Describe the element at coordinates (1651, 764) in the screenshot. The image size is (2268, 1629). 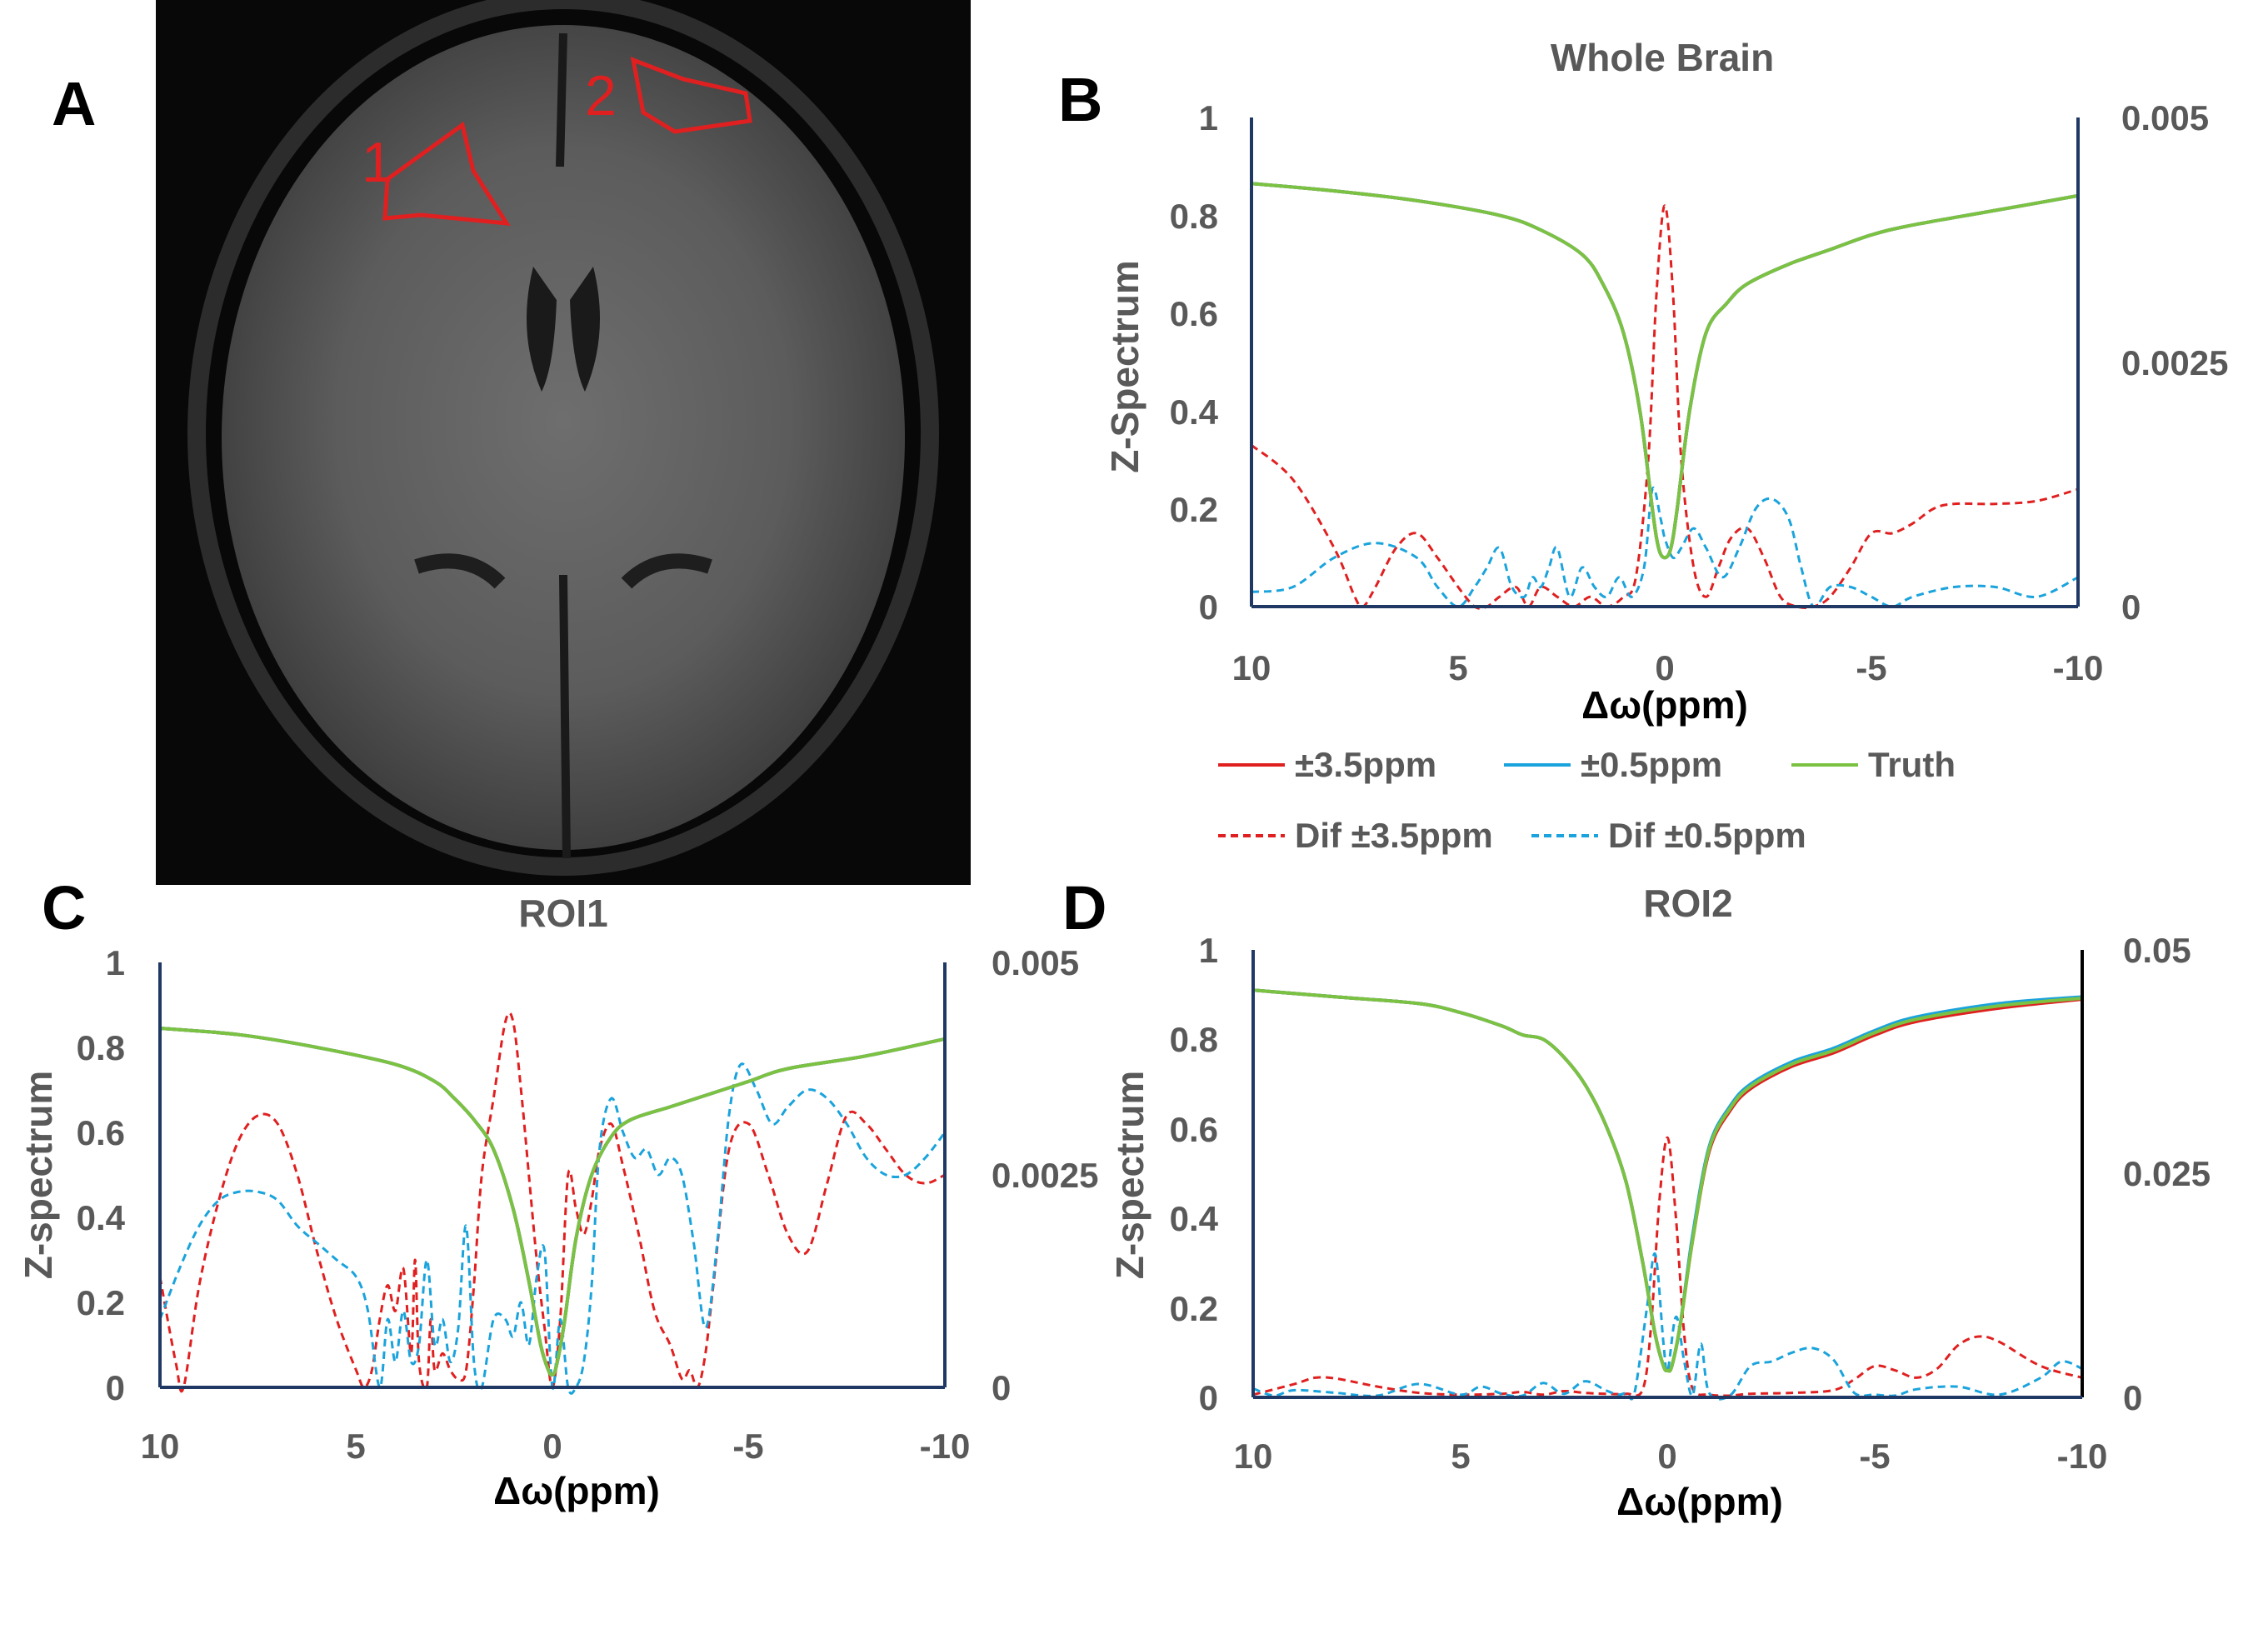
I see `legend-label-1: ±0.5ppm` at that location.